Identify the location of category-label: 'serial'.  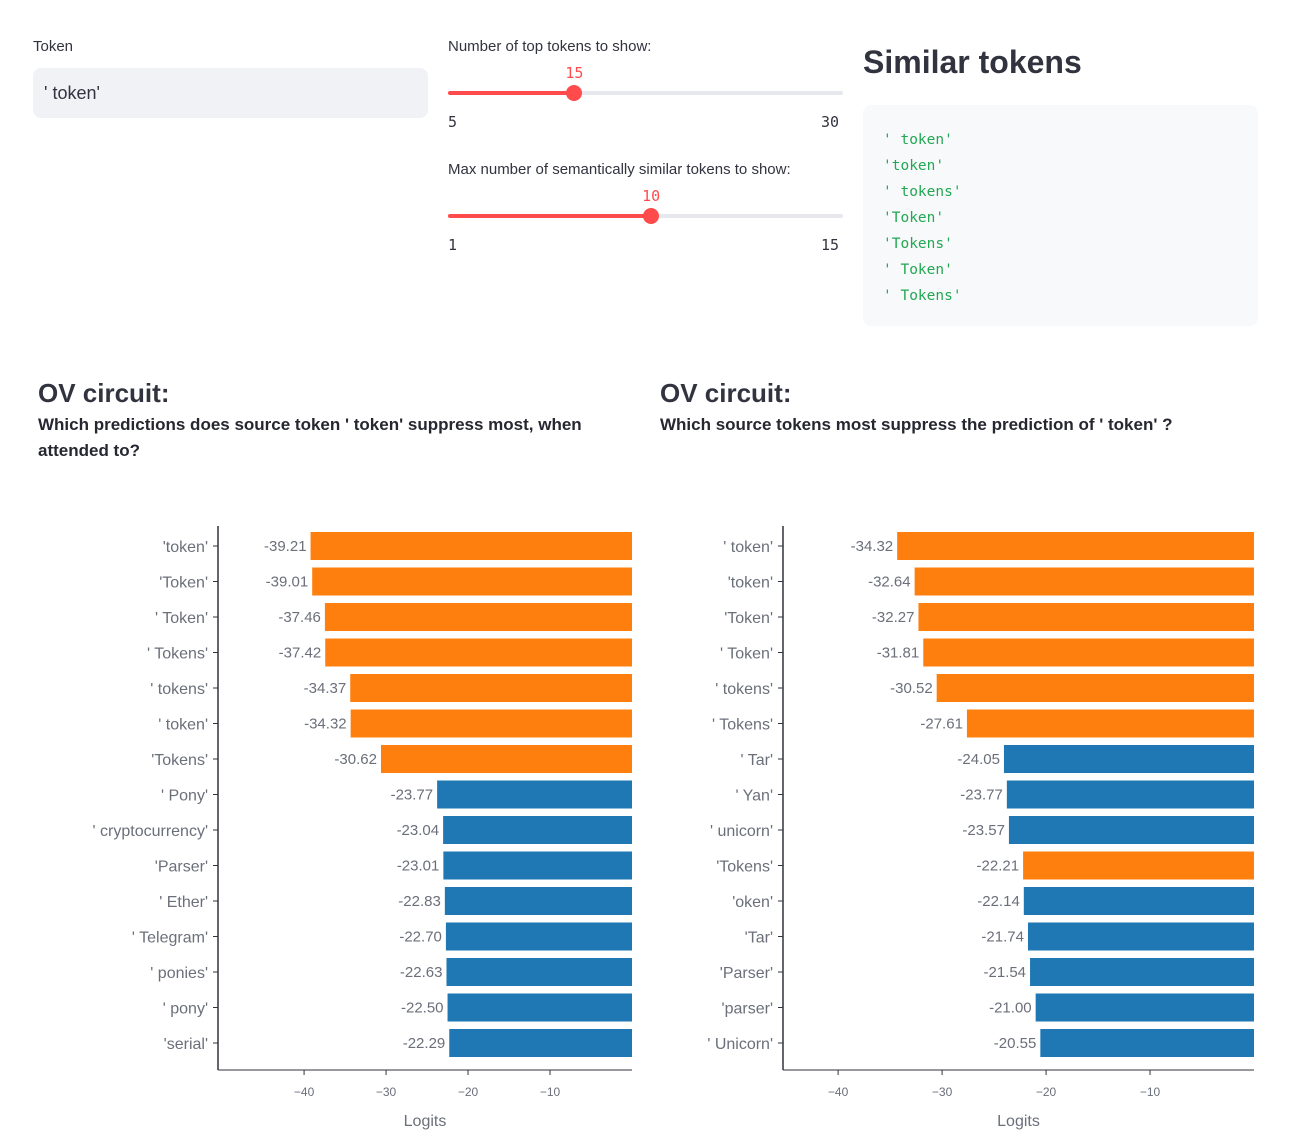
(186, 1044).